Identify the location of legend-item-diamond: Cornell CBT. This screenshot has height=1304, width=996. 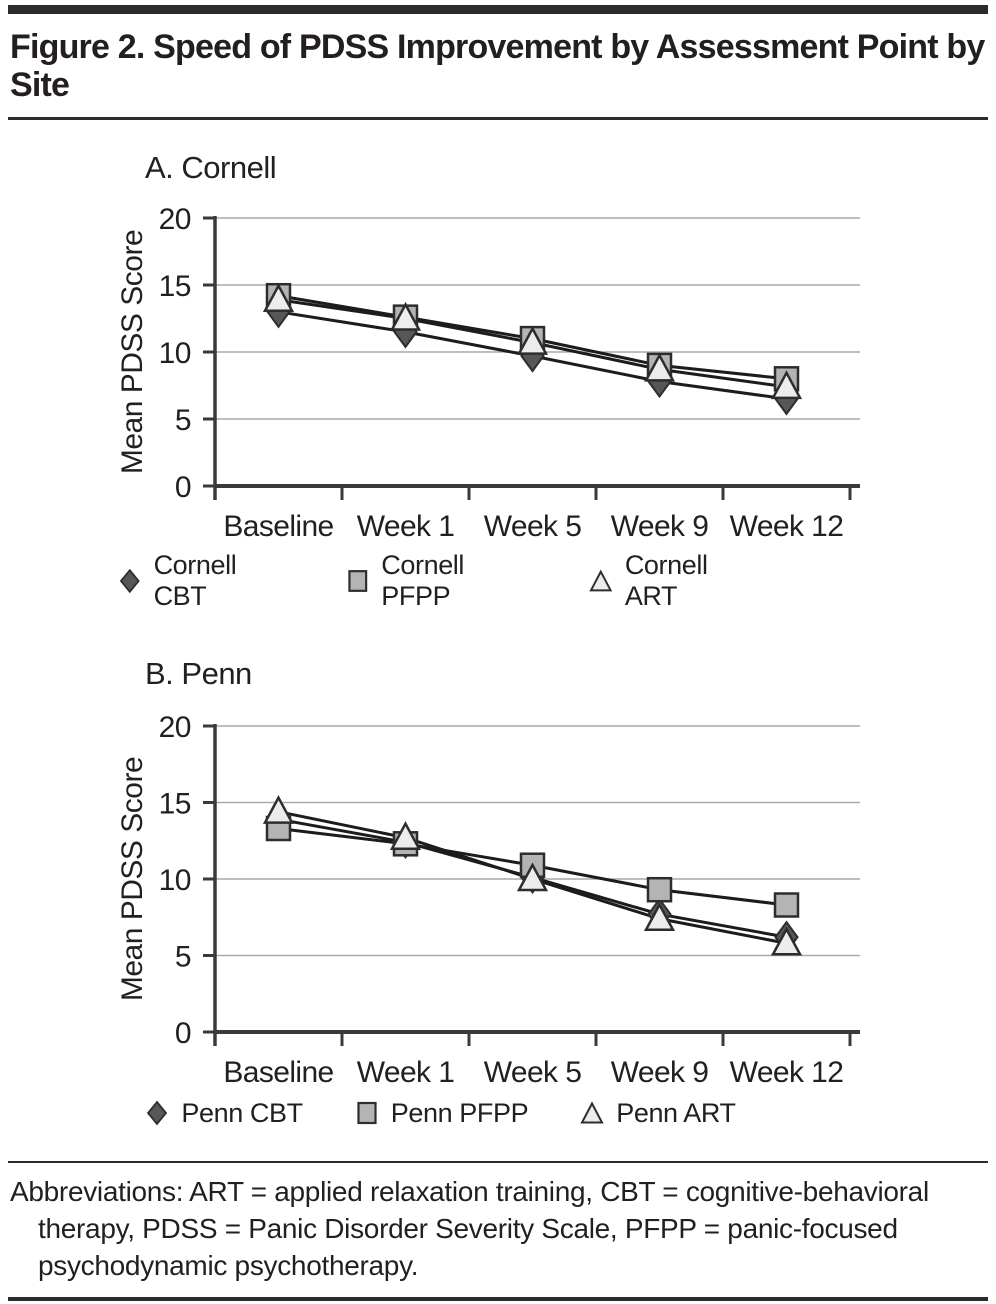
(206, 581).